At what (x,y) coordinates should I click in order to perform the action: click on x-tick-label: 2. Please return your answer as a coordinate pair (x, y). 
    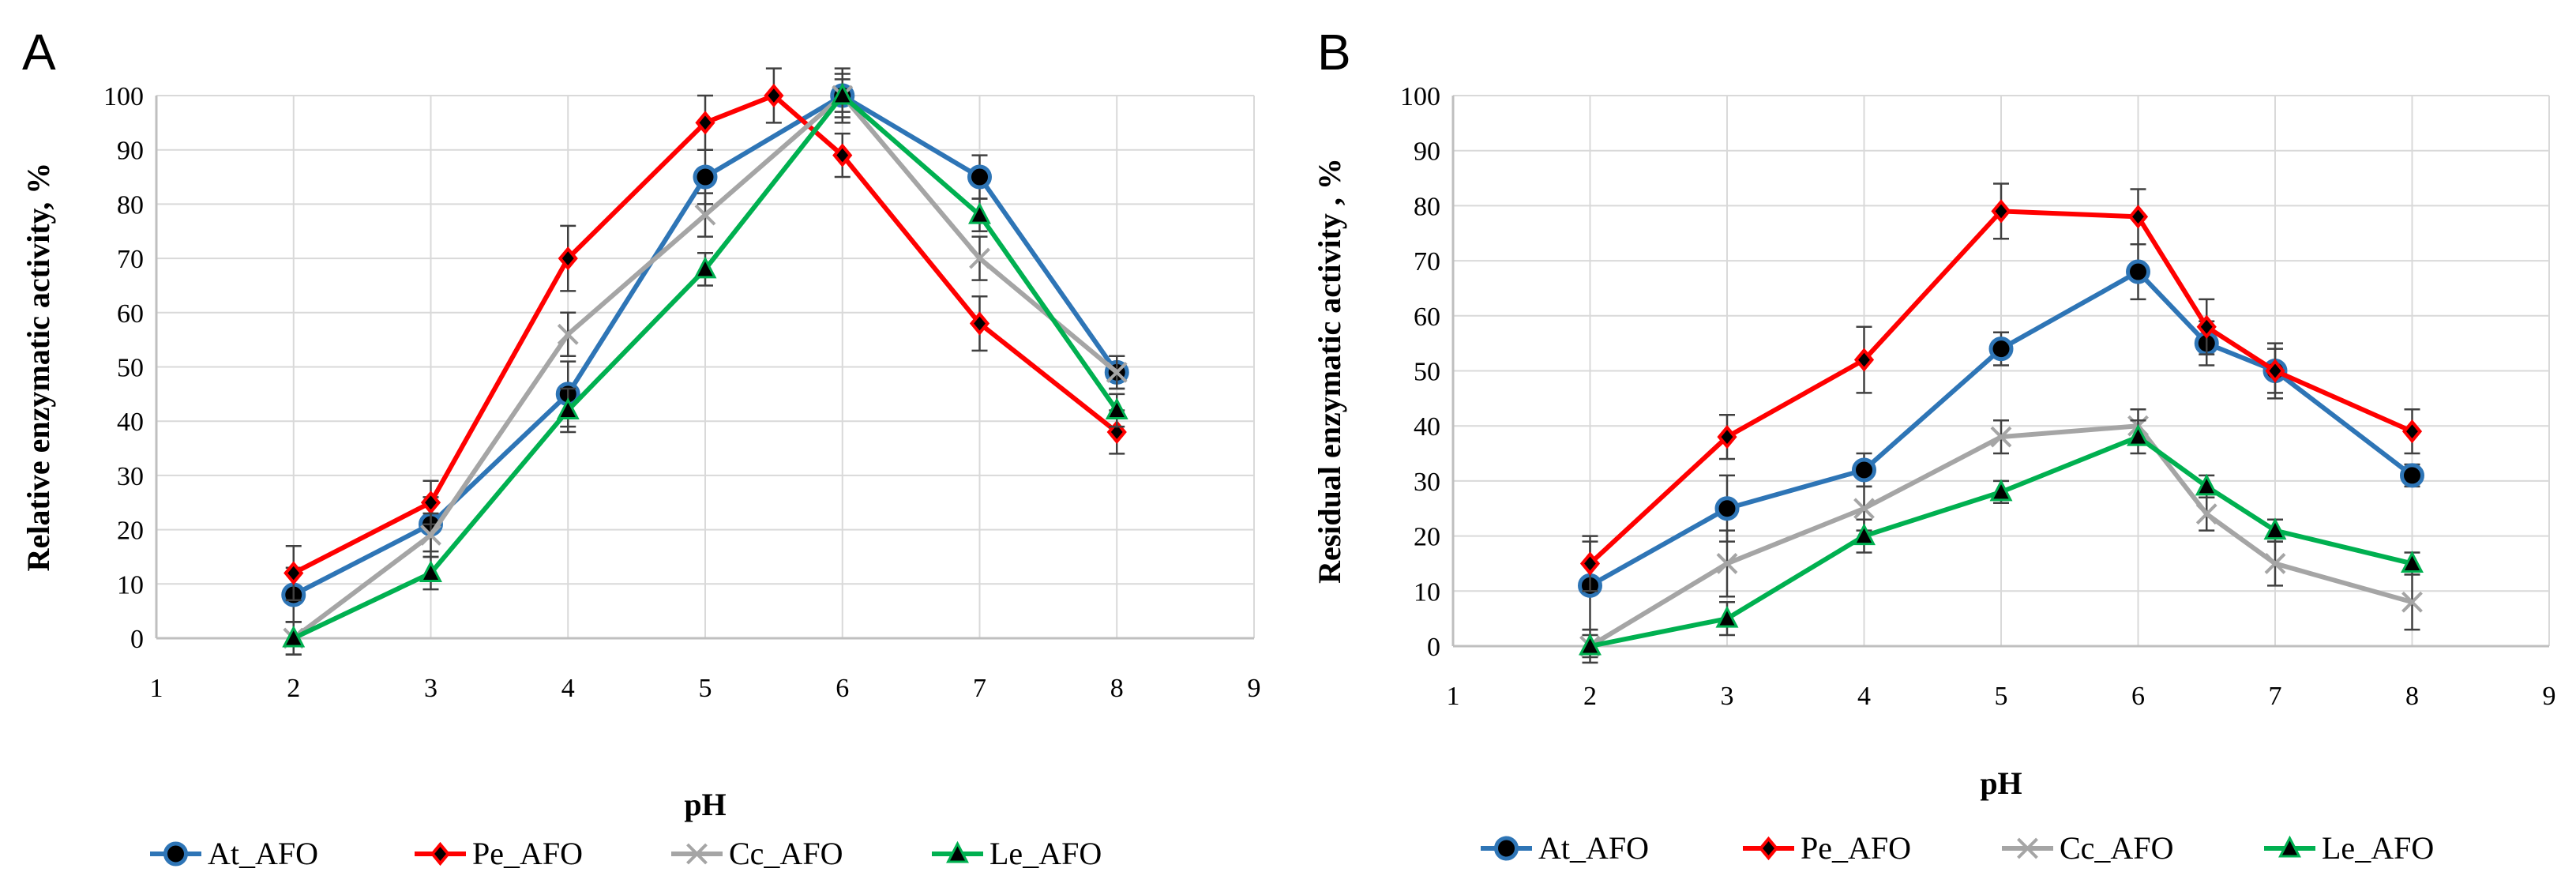
    Looking at the image, I should click on (1590, 696).